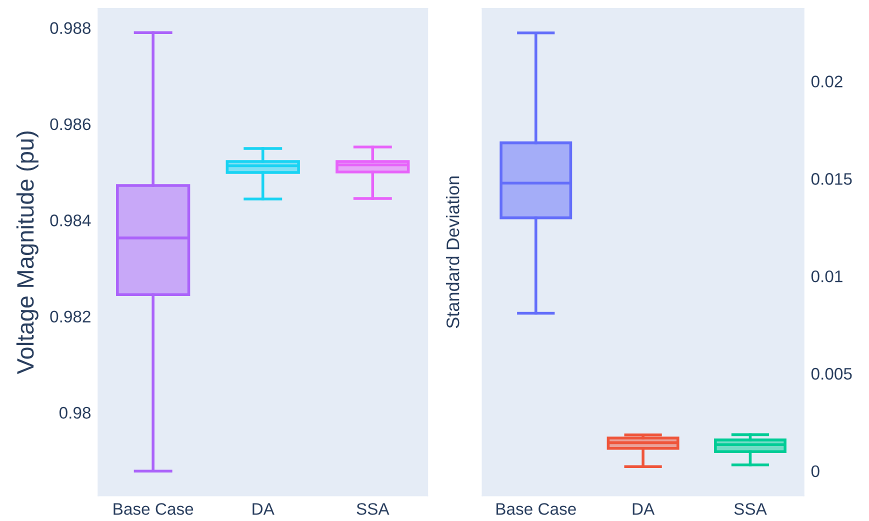  What do you see at coordinates (70, 316) in the screenshot?
I see `y-tick-label: 0.982` at bounding box center [70, 316].